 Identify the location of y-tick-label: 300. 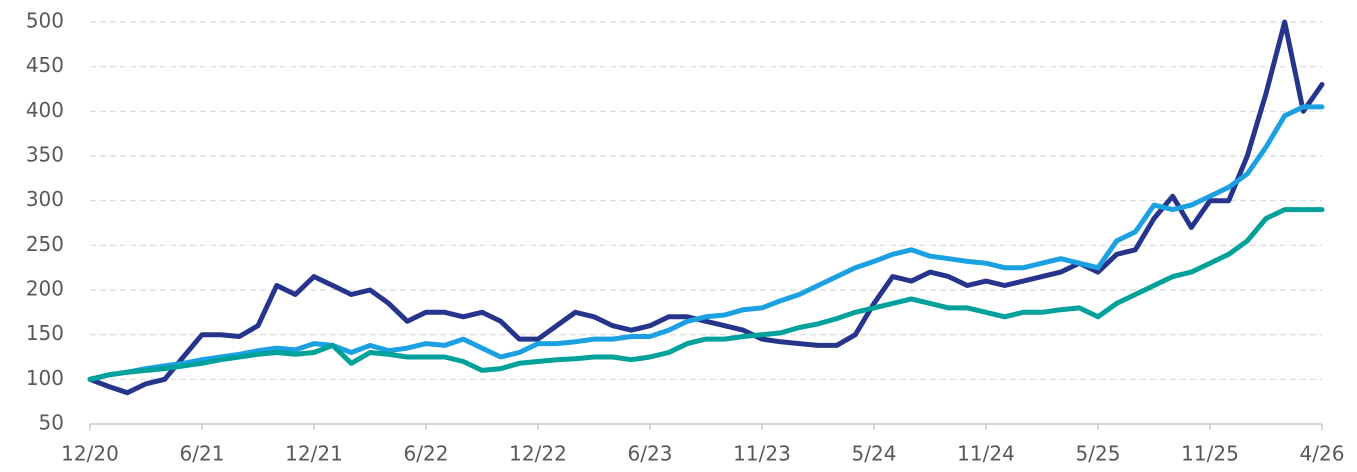
(45, 199).